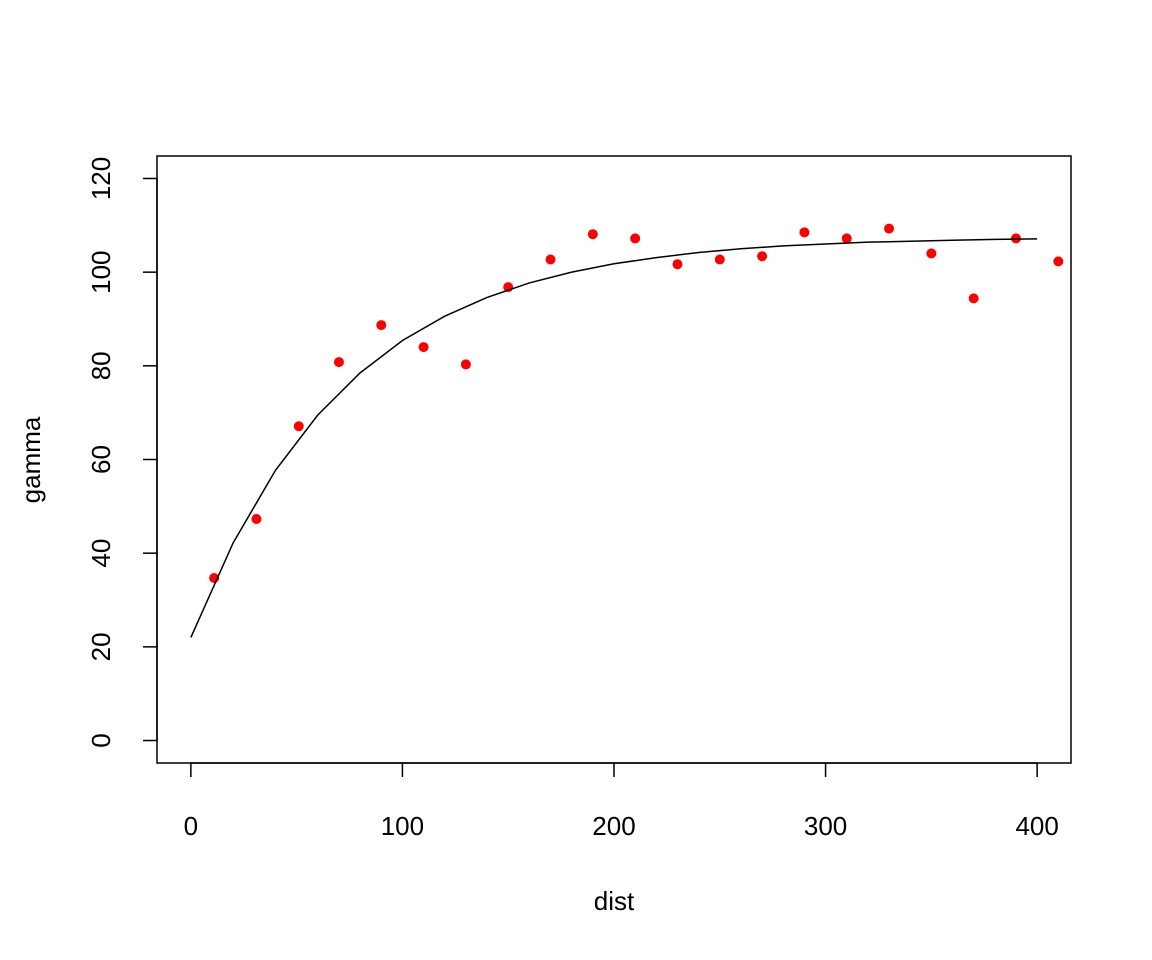  What do you see at coordinates (31, 459) in the screenshot?
I see `y-axis-label: gamma` at bounding box center [31, 459].